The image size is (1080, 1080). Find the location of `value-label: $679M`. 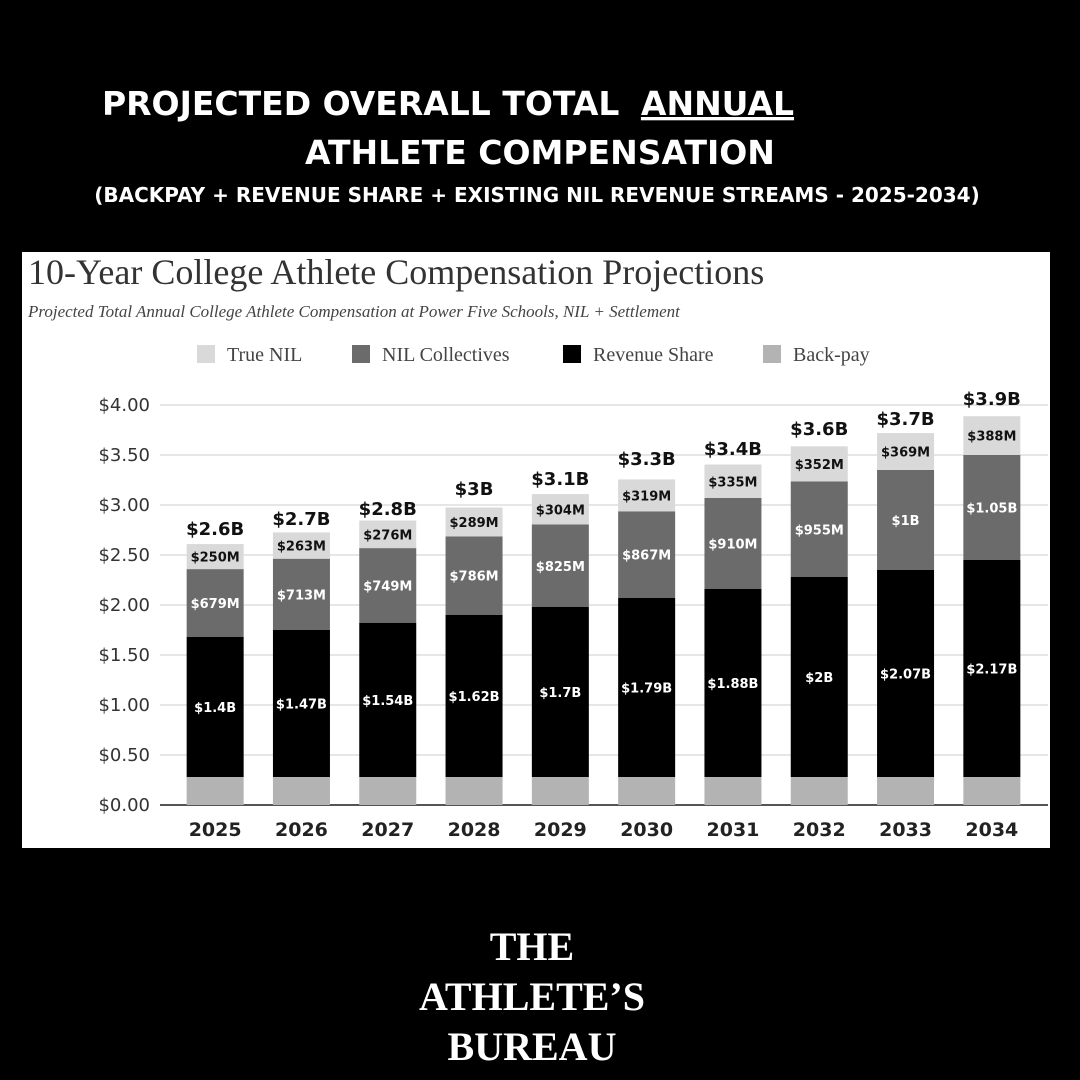

value-label: $679M is located at coordinates (215, 604).